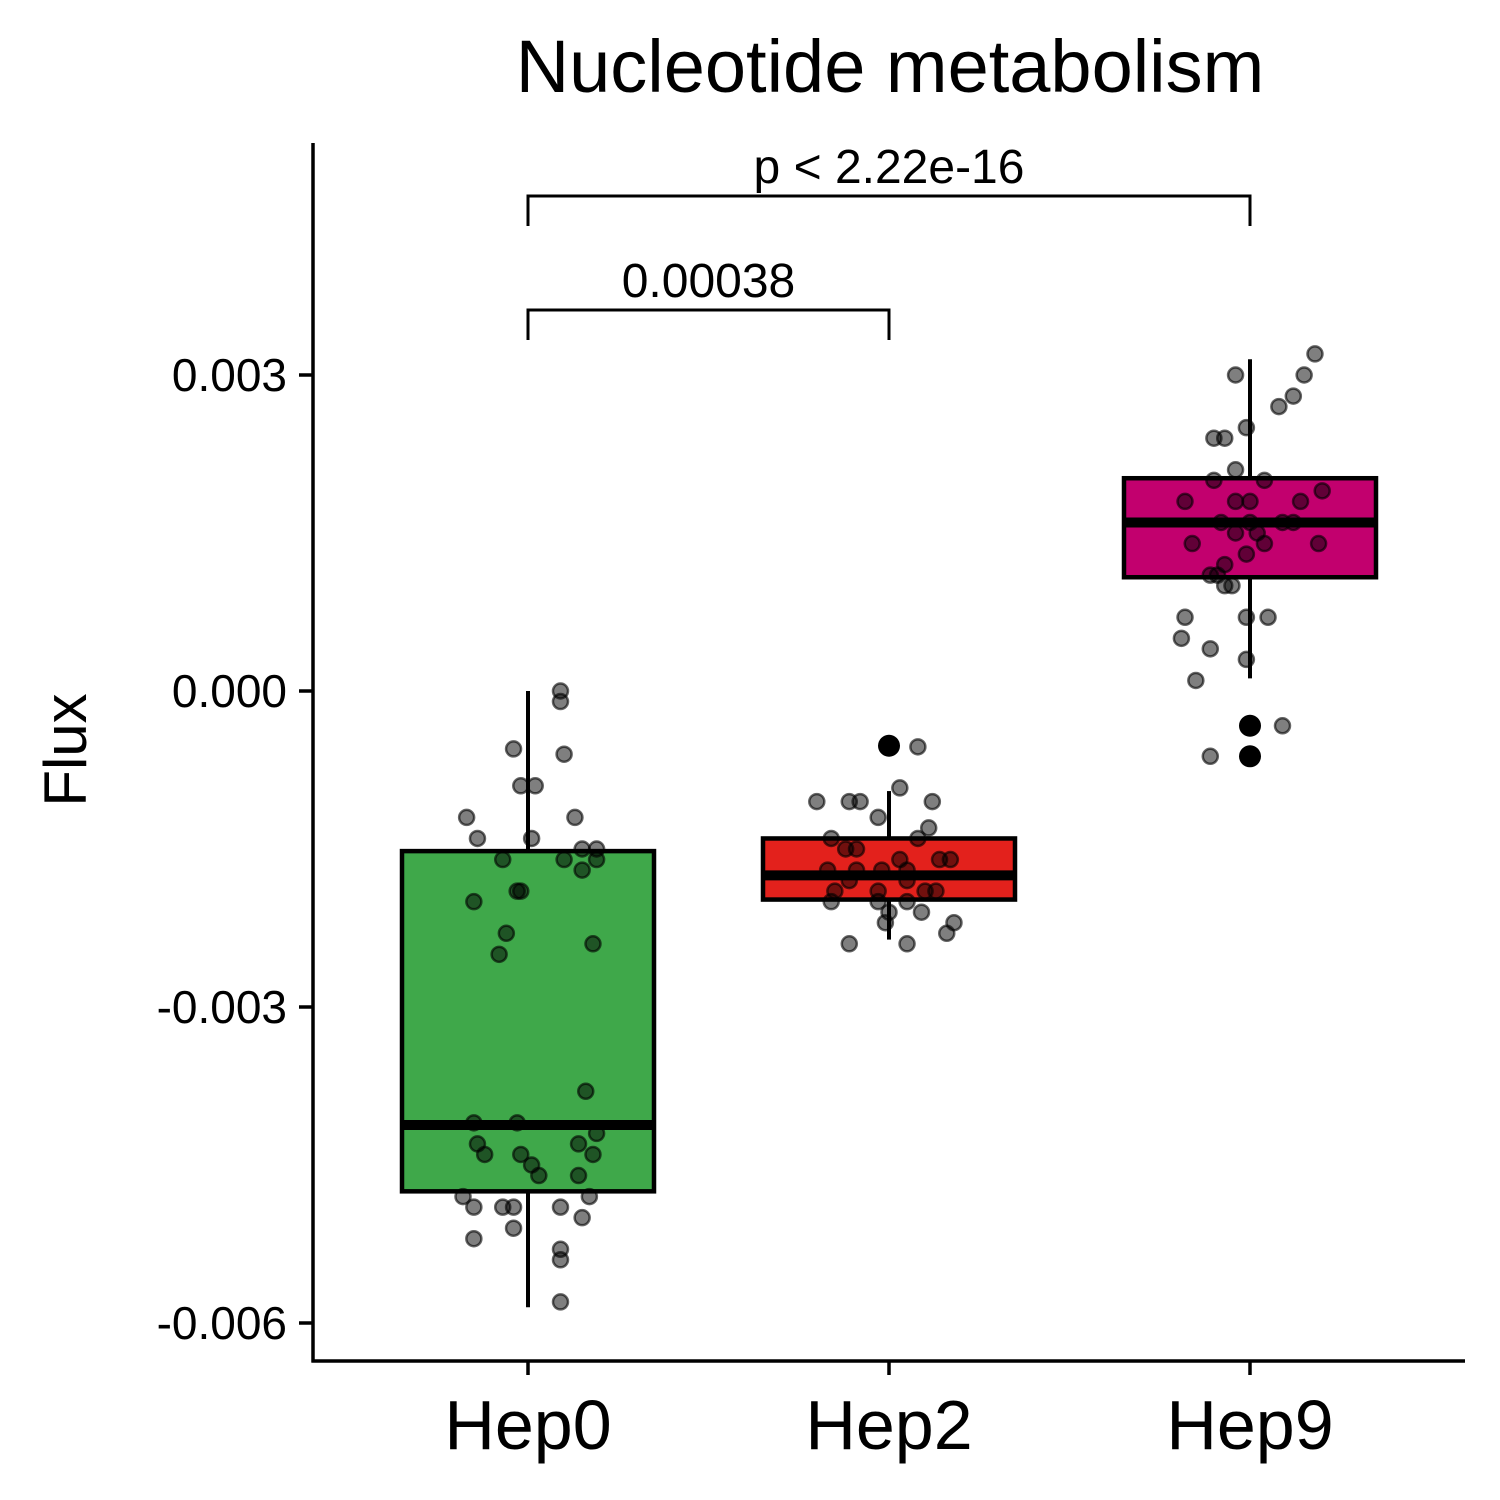  Describe the element at coordinates (229, 691) in the screenshot. I see `y-tick-label: 0.000` at that location.